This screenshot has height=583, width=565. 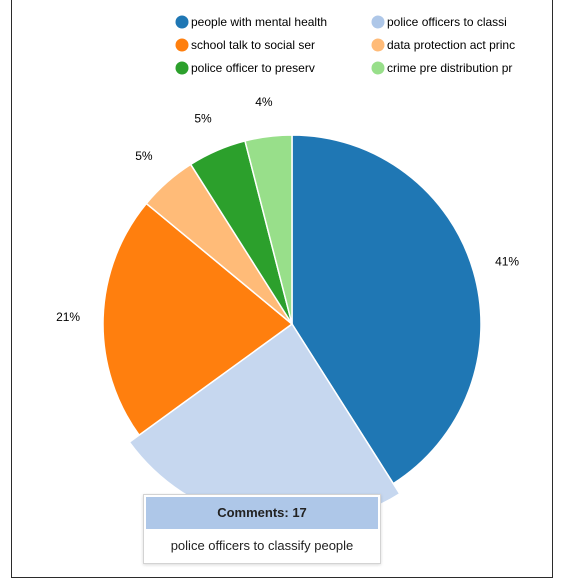 I want to click on legend-label: data protection act princ, so click(x=451, y=45).